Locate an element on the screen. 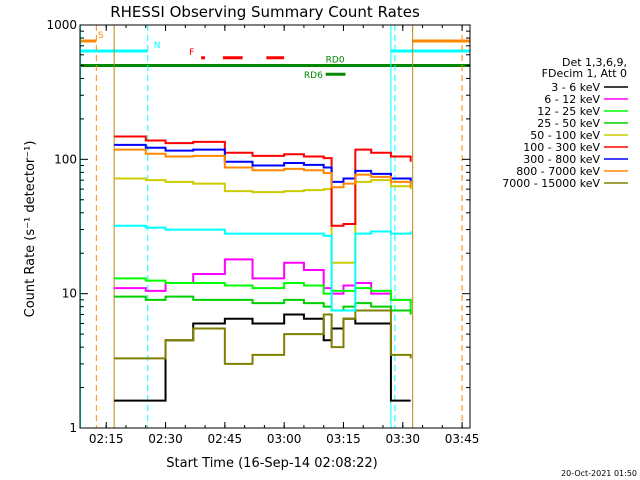  legend-label: 7000 - 15000 keV is located at coordinates (551, 183).